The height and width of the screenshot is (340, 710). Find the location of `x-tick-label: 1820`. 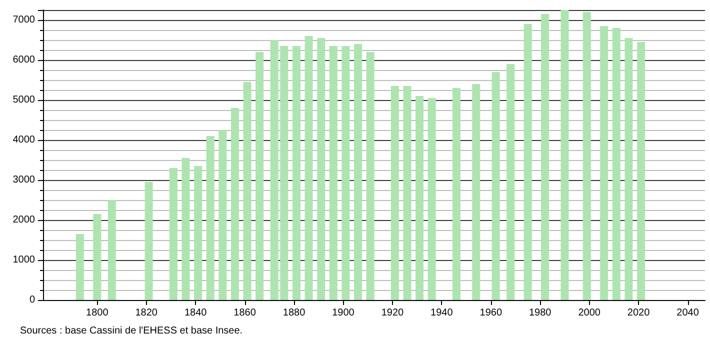

x-tick-label: 1820 is located at coordinates (146, 313).